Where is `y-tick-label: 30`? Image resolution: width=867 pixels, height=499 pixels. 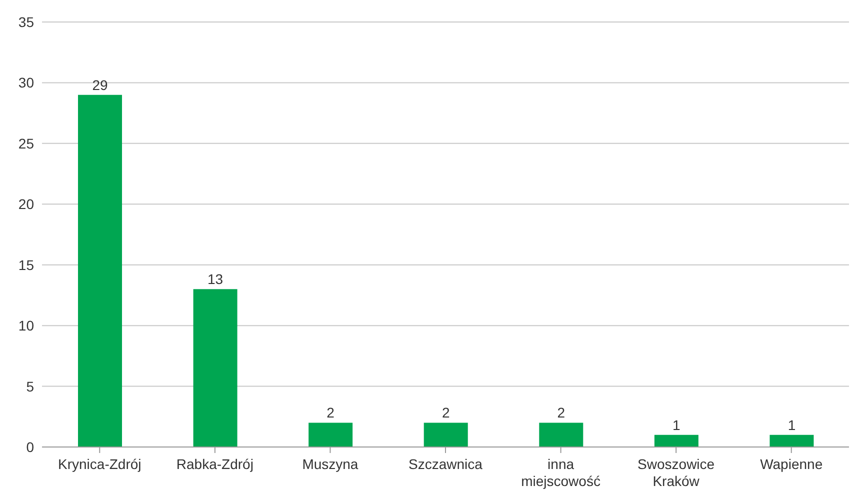
y-tick-label: 30 is located at coordinates (26, 82).